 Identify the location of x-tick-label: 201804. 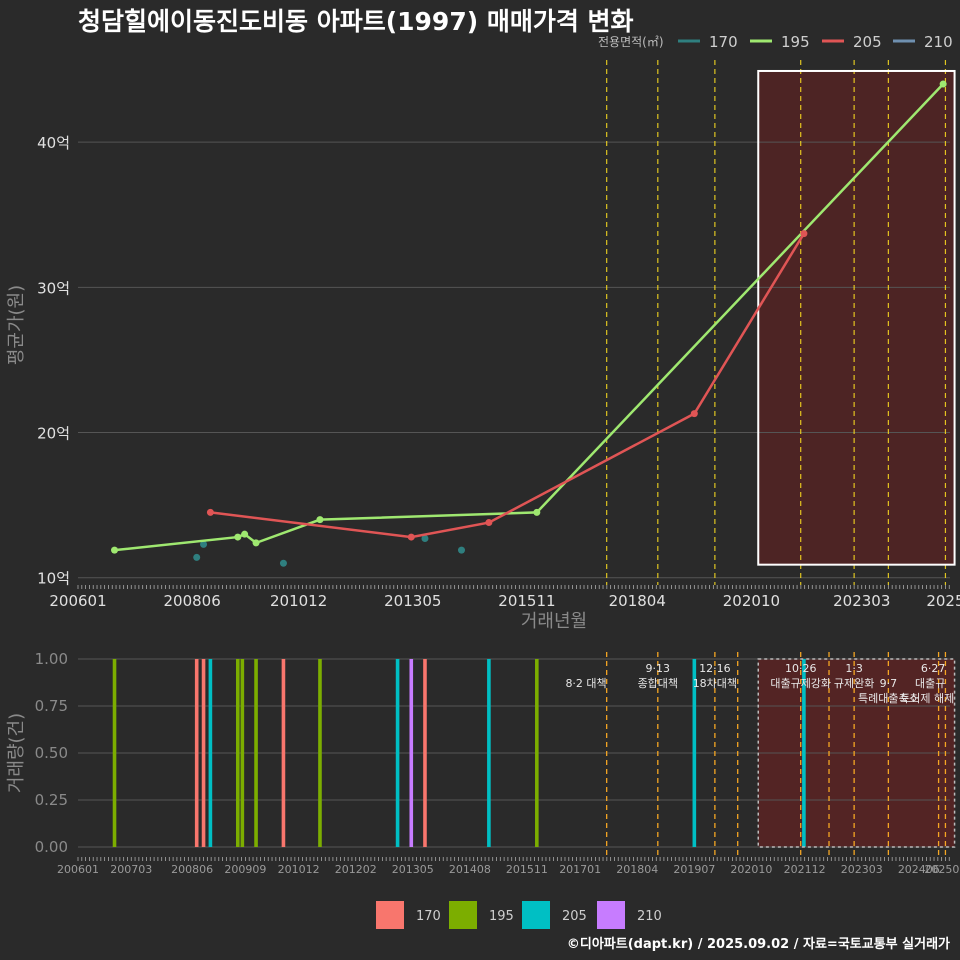
(637, 601).